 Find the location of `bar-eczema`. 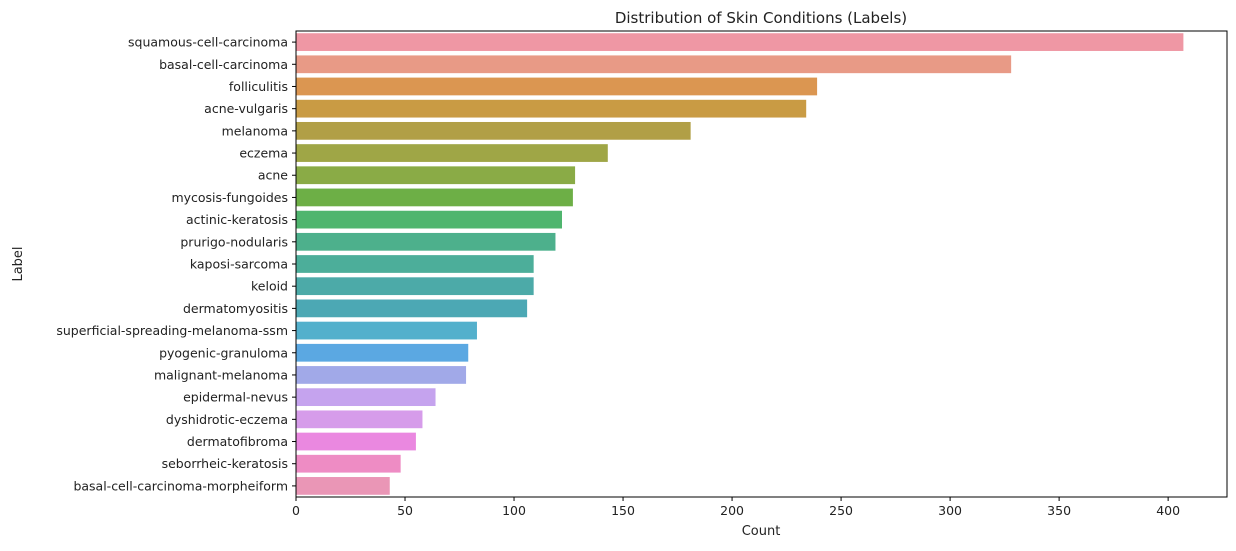

bar-eczema is located at coordinates (452, 153).